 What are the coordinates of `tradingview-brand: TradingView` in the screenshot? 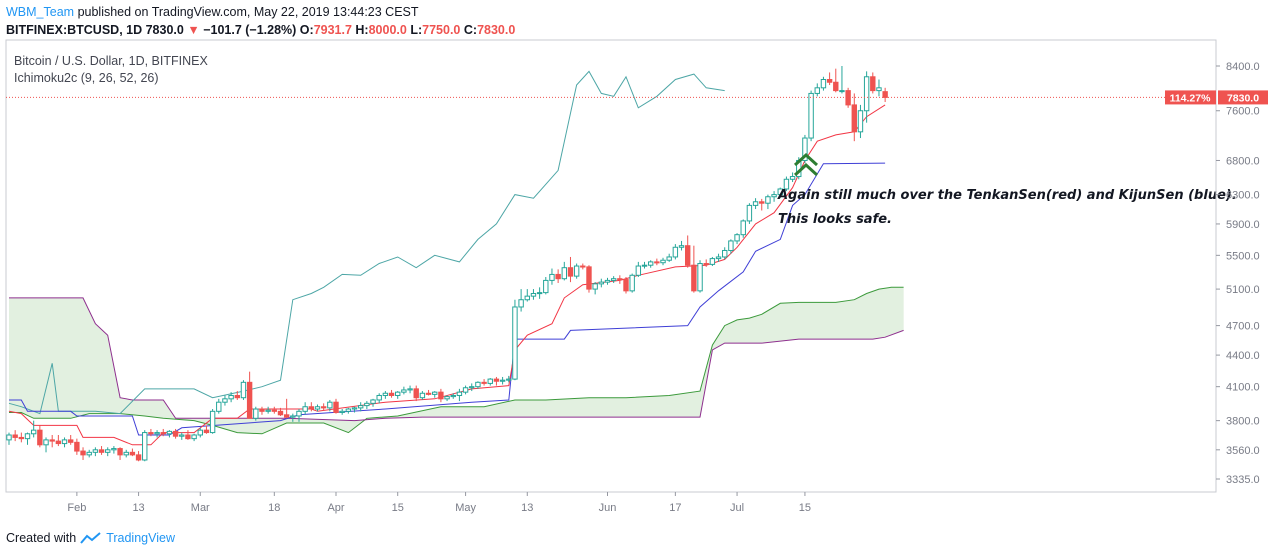 It's located at (140, 538).